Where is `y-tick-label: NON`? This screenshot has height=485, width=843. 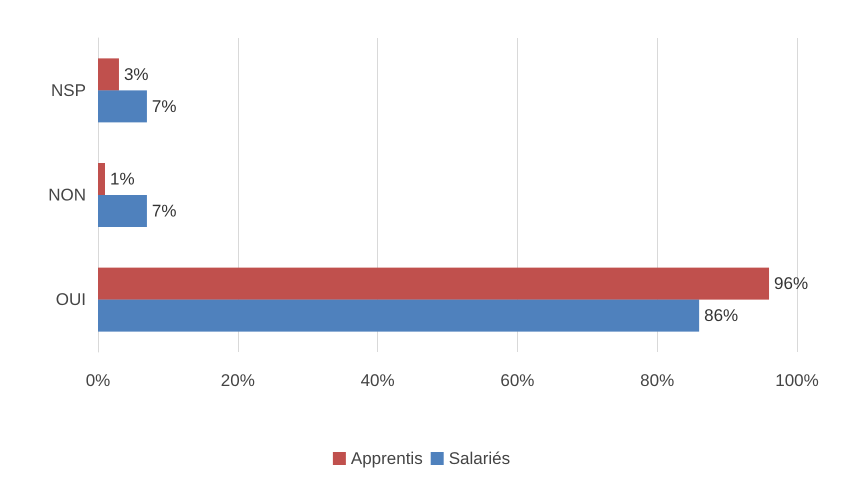
y-tick-label: NON is located at coordinates (67, 195).